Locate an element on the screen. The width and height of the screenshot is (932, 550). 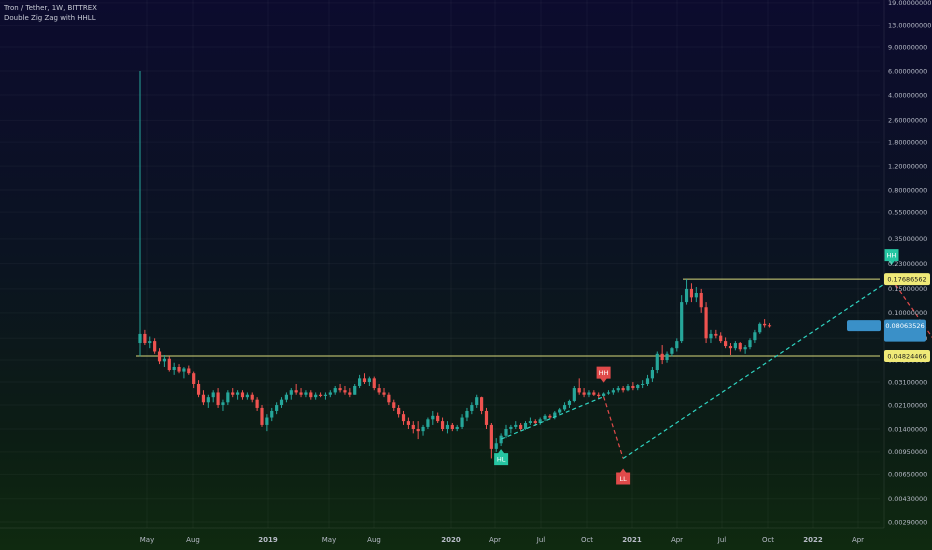
price-tick-label: 0.80000000 is located at coordinates (907, 190).